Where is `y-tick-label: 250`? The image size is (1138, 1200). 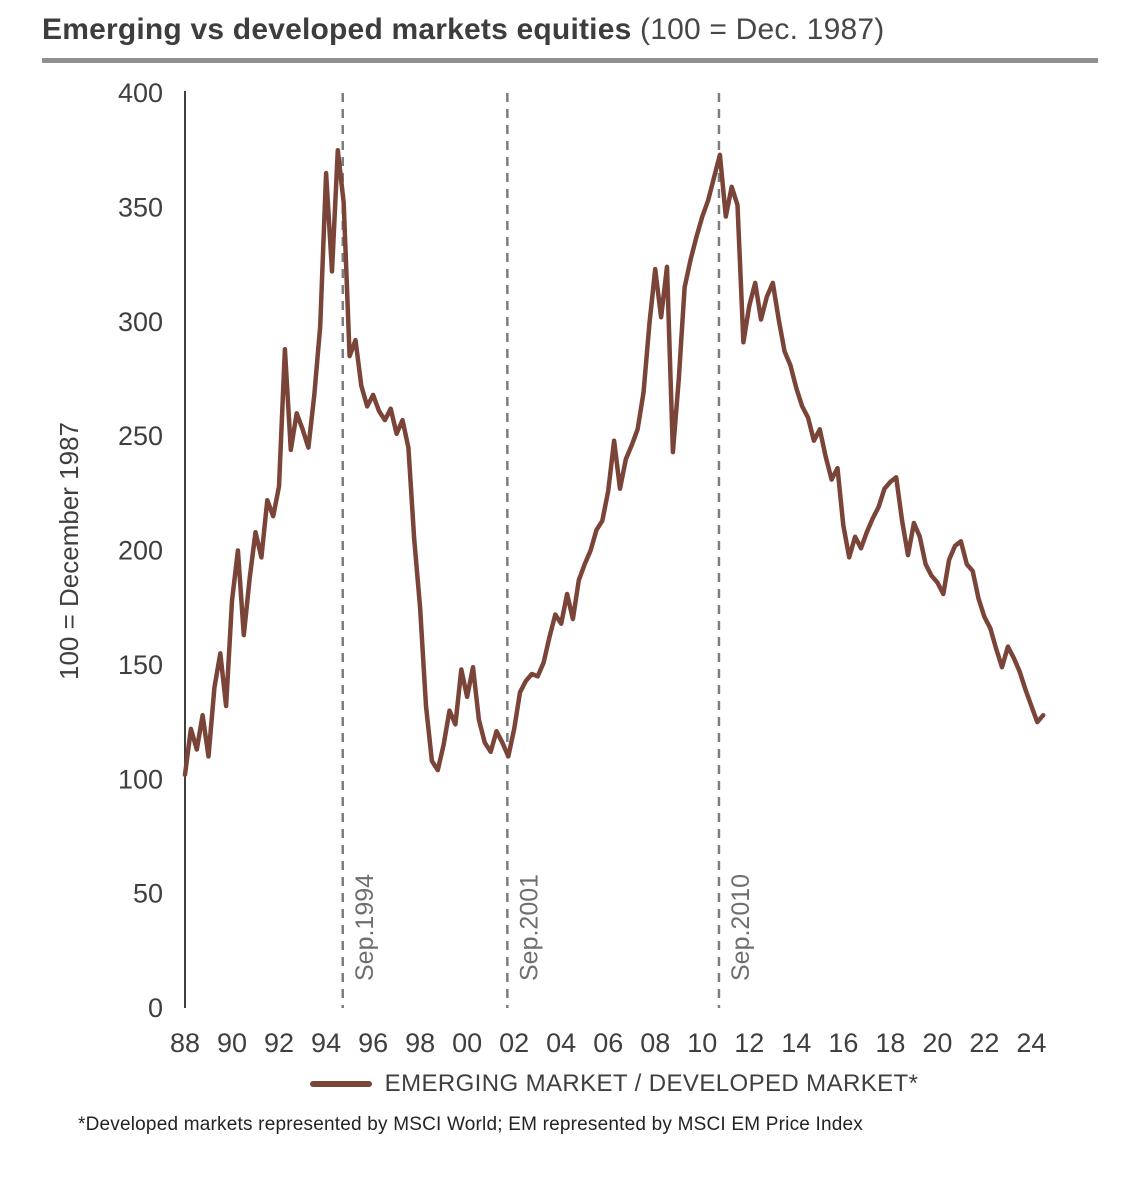
y-tick-label: 250 is located at coordinates (140, 436).